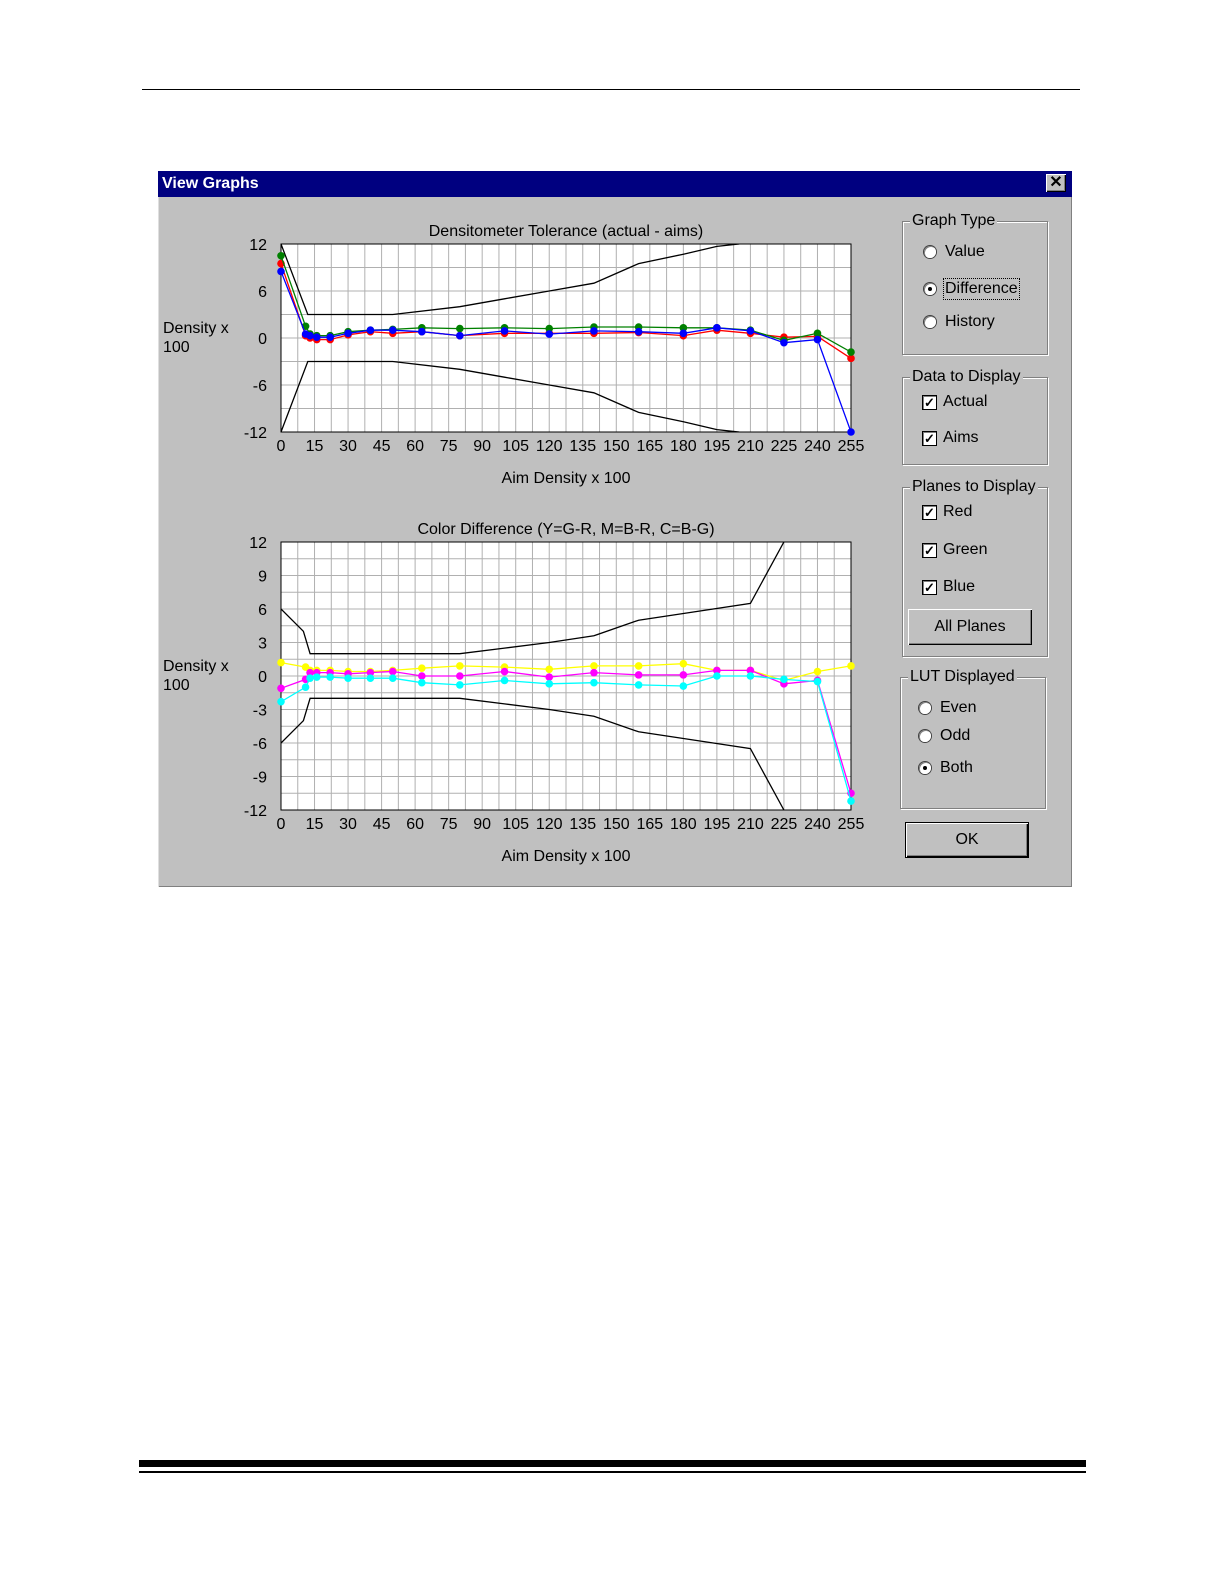 This screenshot has width=1225, height=1583. Describe the element at coordinates (533, 753) in the screenshot. I see `chart-1-series-limit-line` at that location.